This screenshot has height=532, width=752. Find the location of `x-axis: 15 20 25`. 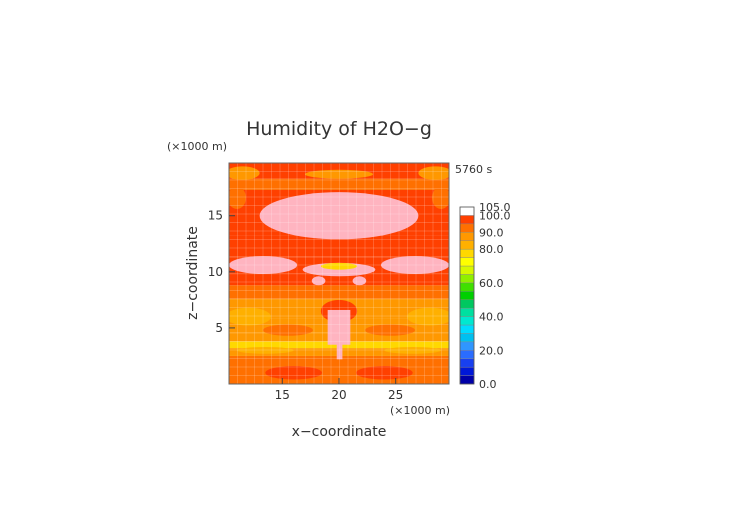

x-axis: 15 20 25 is located at coordinates (339, 390).